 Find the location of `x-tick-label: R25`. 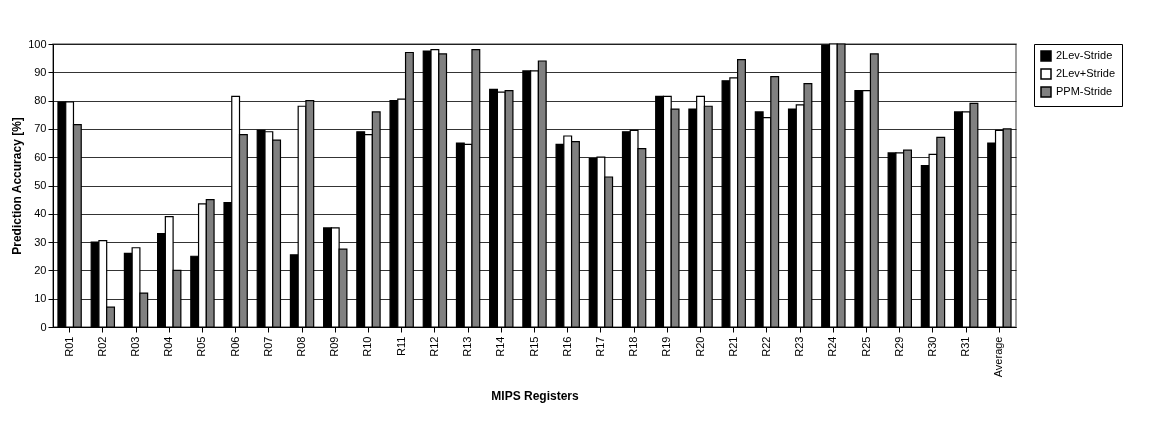

x-tick-label: R25 is located at coordinates (865, 346).